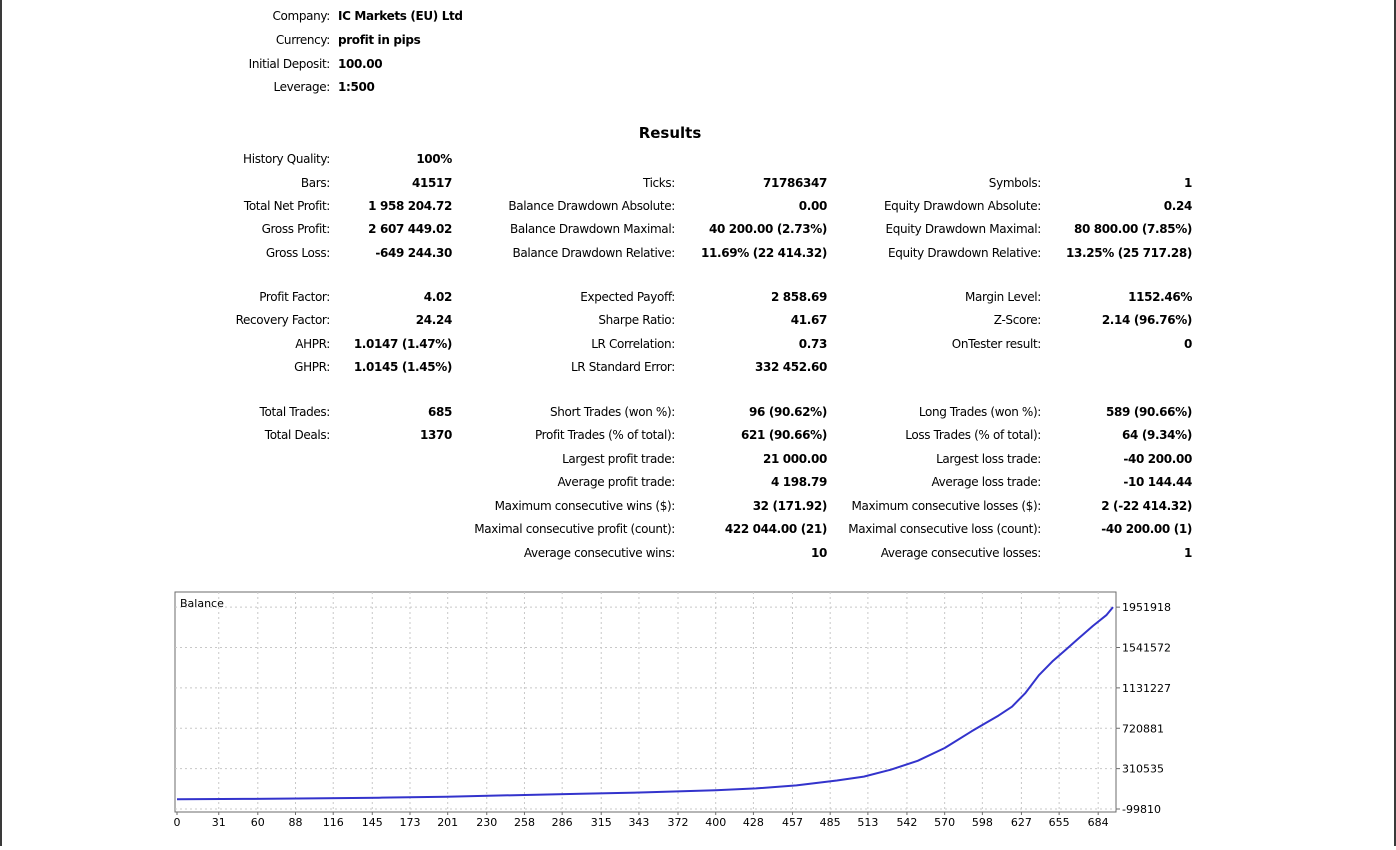 This screenshot has height=850, width=1396. I want to click on history-quality-label: History Quality:, so click(286, 159).